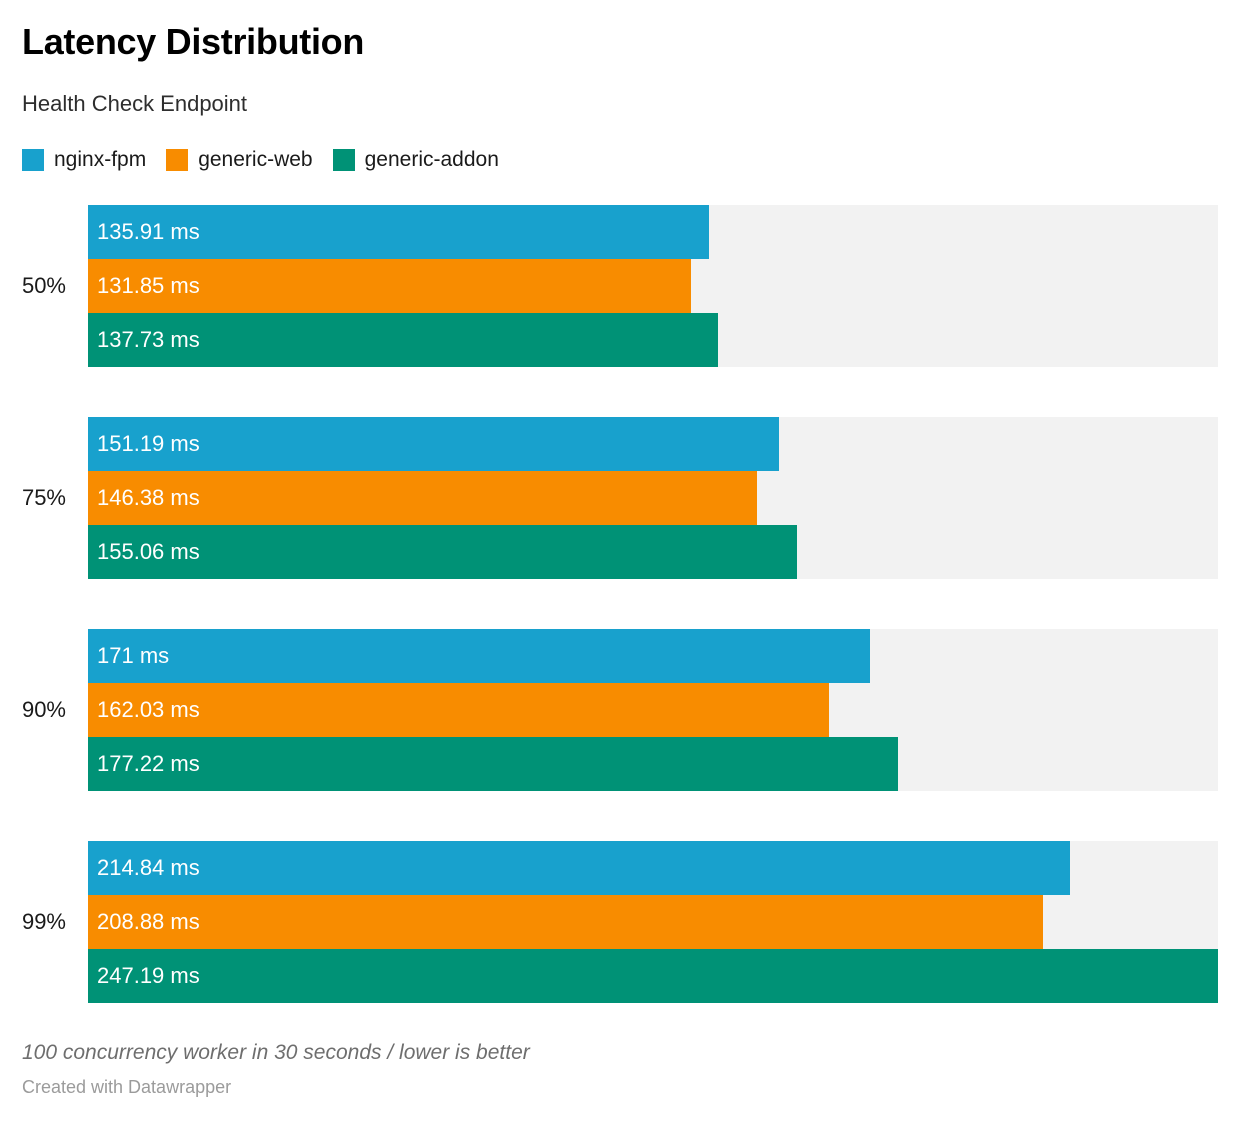  I want to click on bar-value-label: 208.88 ms, so click(148, 921).